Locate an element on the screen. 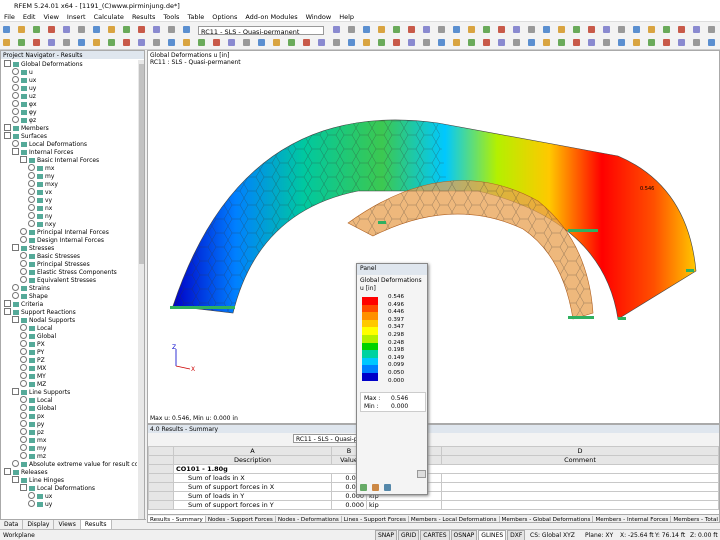 The width and height of the screenshot is (720, 540). tree-item: Support Reactions is located at coordinates (40, 312).